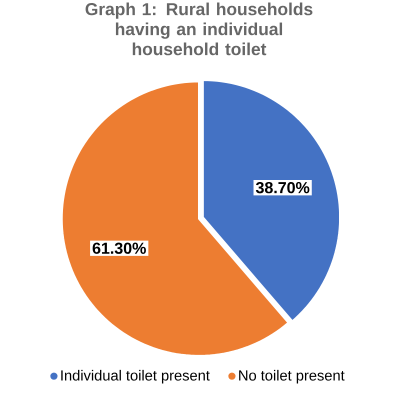 Image resolution: width=398 pixels, height=400 pixels. I want to click on data-label: 61.30%, so click(119, 248).